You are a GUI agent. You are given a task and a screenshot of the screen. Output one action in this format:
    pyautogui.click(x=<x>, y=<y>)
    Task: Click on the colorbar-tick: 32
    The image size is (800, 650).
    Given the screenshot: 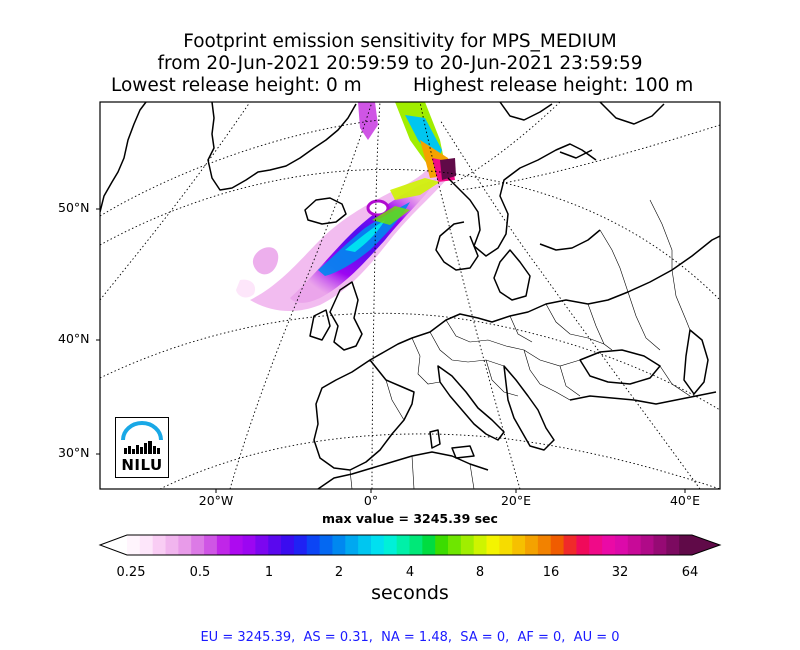 What is the action you would take?
    pyautogui.click(x=620, y=572)
    